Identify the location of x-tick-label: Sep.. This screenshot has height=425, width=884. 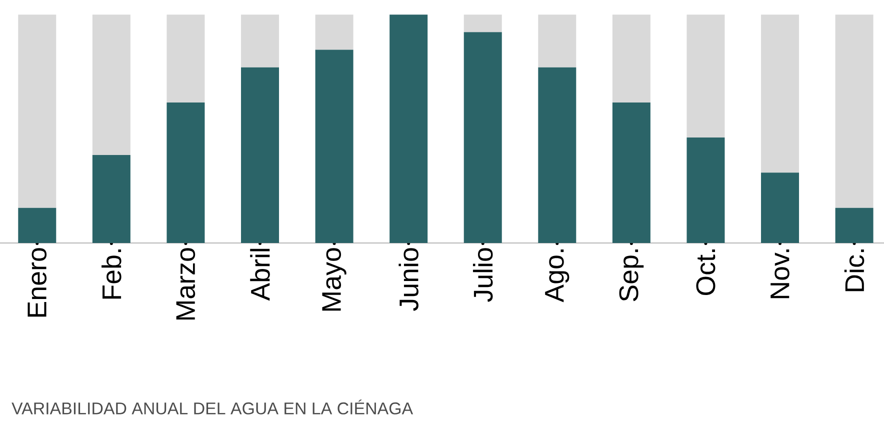
(631, 275).